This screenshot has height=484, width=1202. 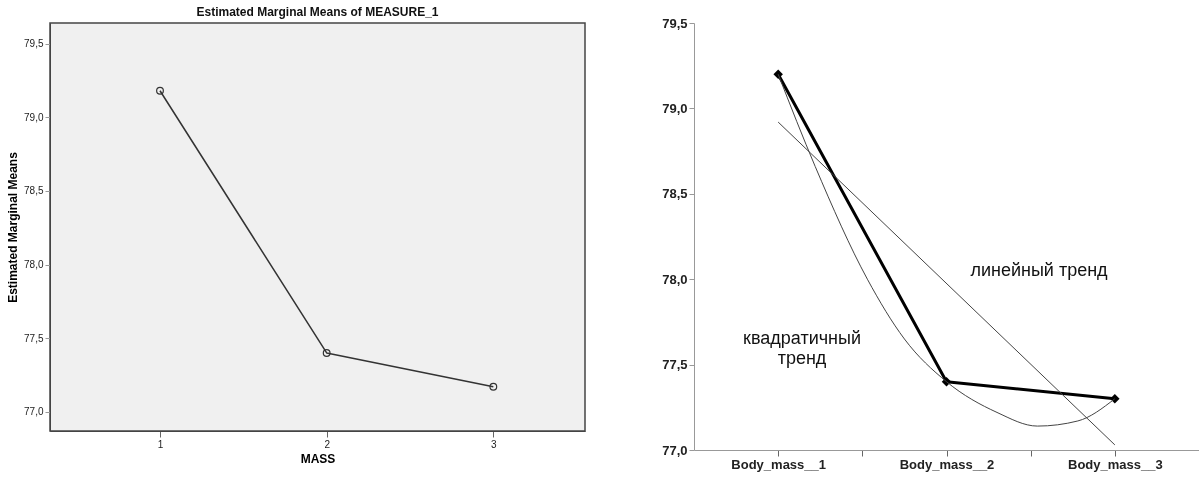 What do you see at coordinates (160, 444) in the screenshot?
I see `x-tick-label: 1` at bounding box center [160, 444].